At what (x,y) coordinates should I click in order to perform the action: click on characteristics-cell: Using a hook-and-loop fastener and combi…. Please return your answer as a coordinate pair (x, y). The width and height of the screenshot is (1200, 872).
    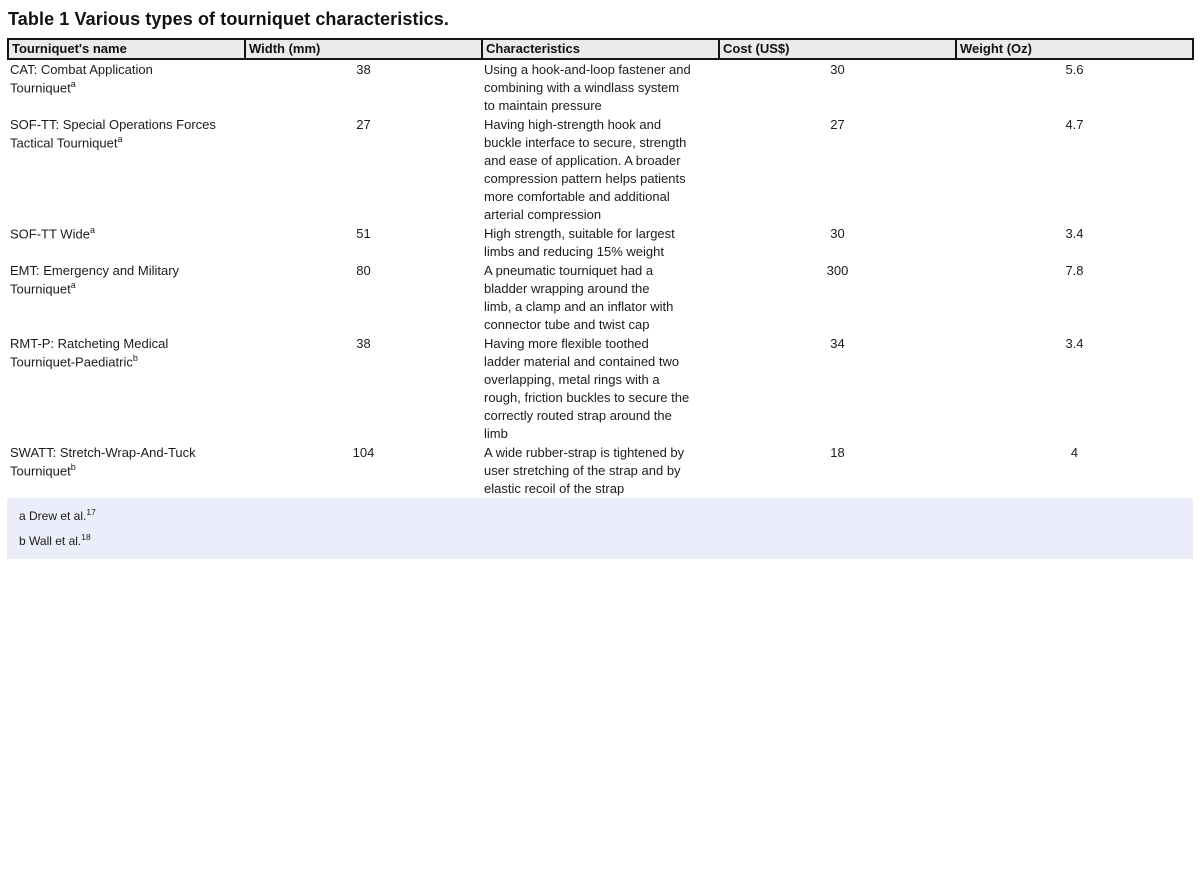
    Looking at the image, I should click on (600, 87).